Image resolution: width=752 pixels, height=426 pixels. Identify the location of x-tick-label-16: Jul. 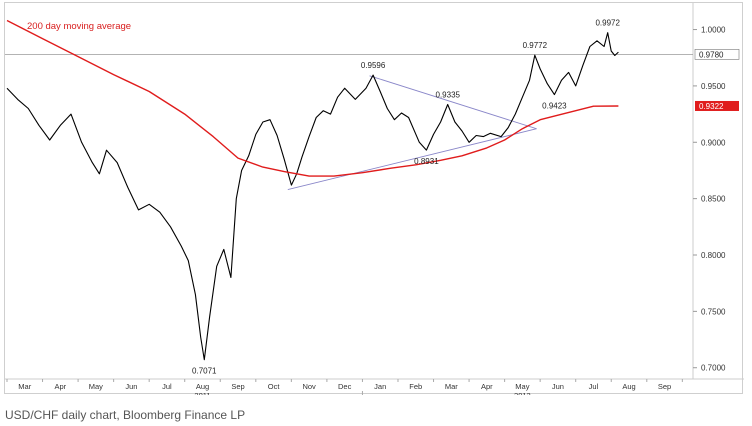
(594, 386).